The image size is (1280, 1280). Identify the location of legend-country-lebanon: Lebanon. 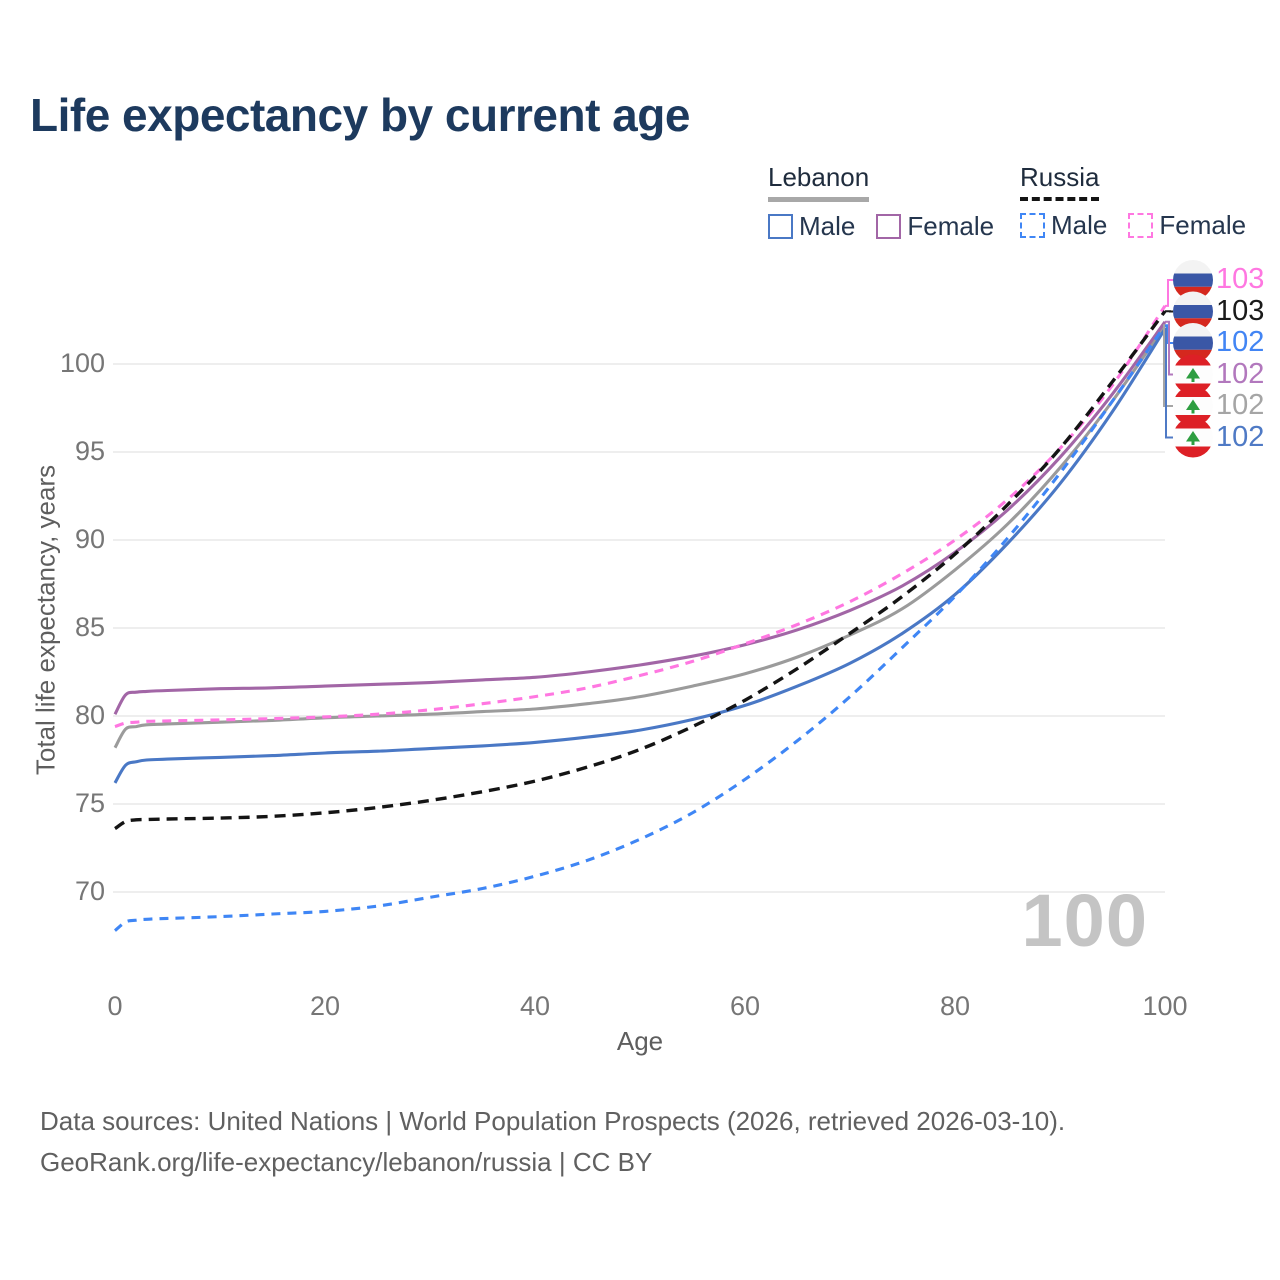
(819, 182).